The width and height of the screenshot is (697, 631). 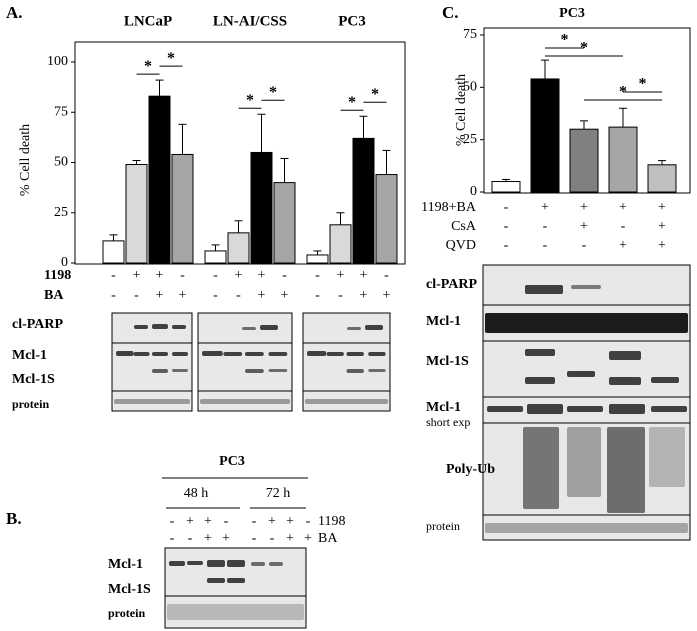 What do you see at coordinates (14, 518) in the screenshot?
I see `panel-label: B.` at bounding box center [14, 518].